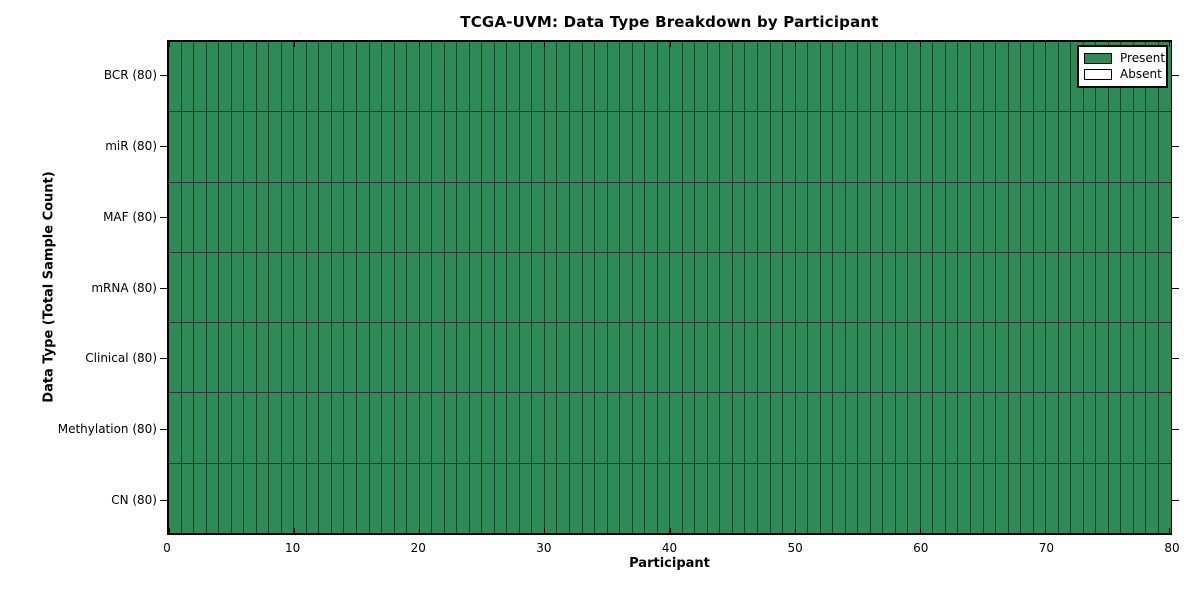 This screenshot has height=600, width=1200. I want to click on legend-entry-present: Present, so click(1124, 58).